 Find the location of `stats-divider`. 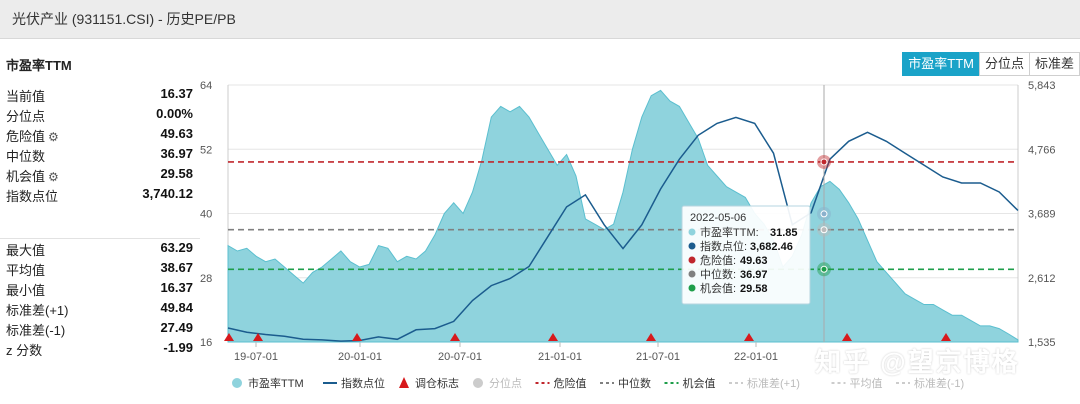

stats-divider is located at coordinates (100, 238).